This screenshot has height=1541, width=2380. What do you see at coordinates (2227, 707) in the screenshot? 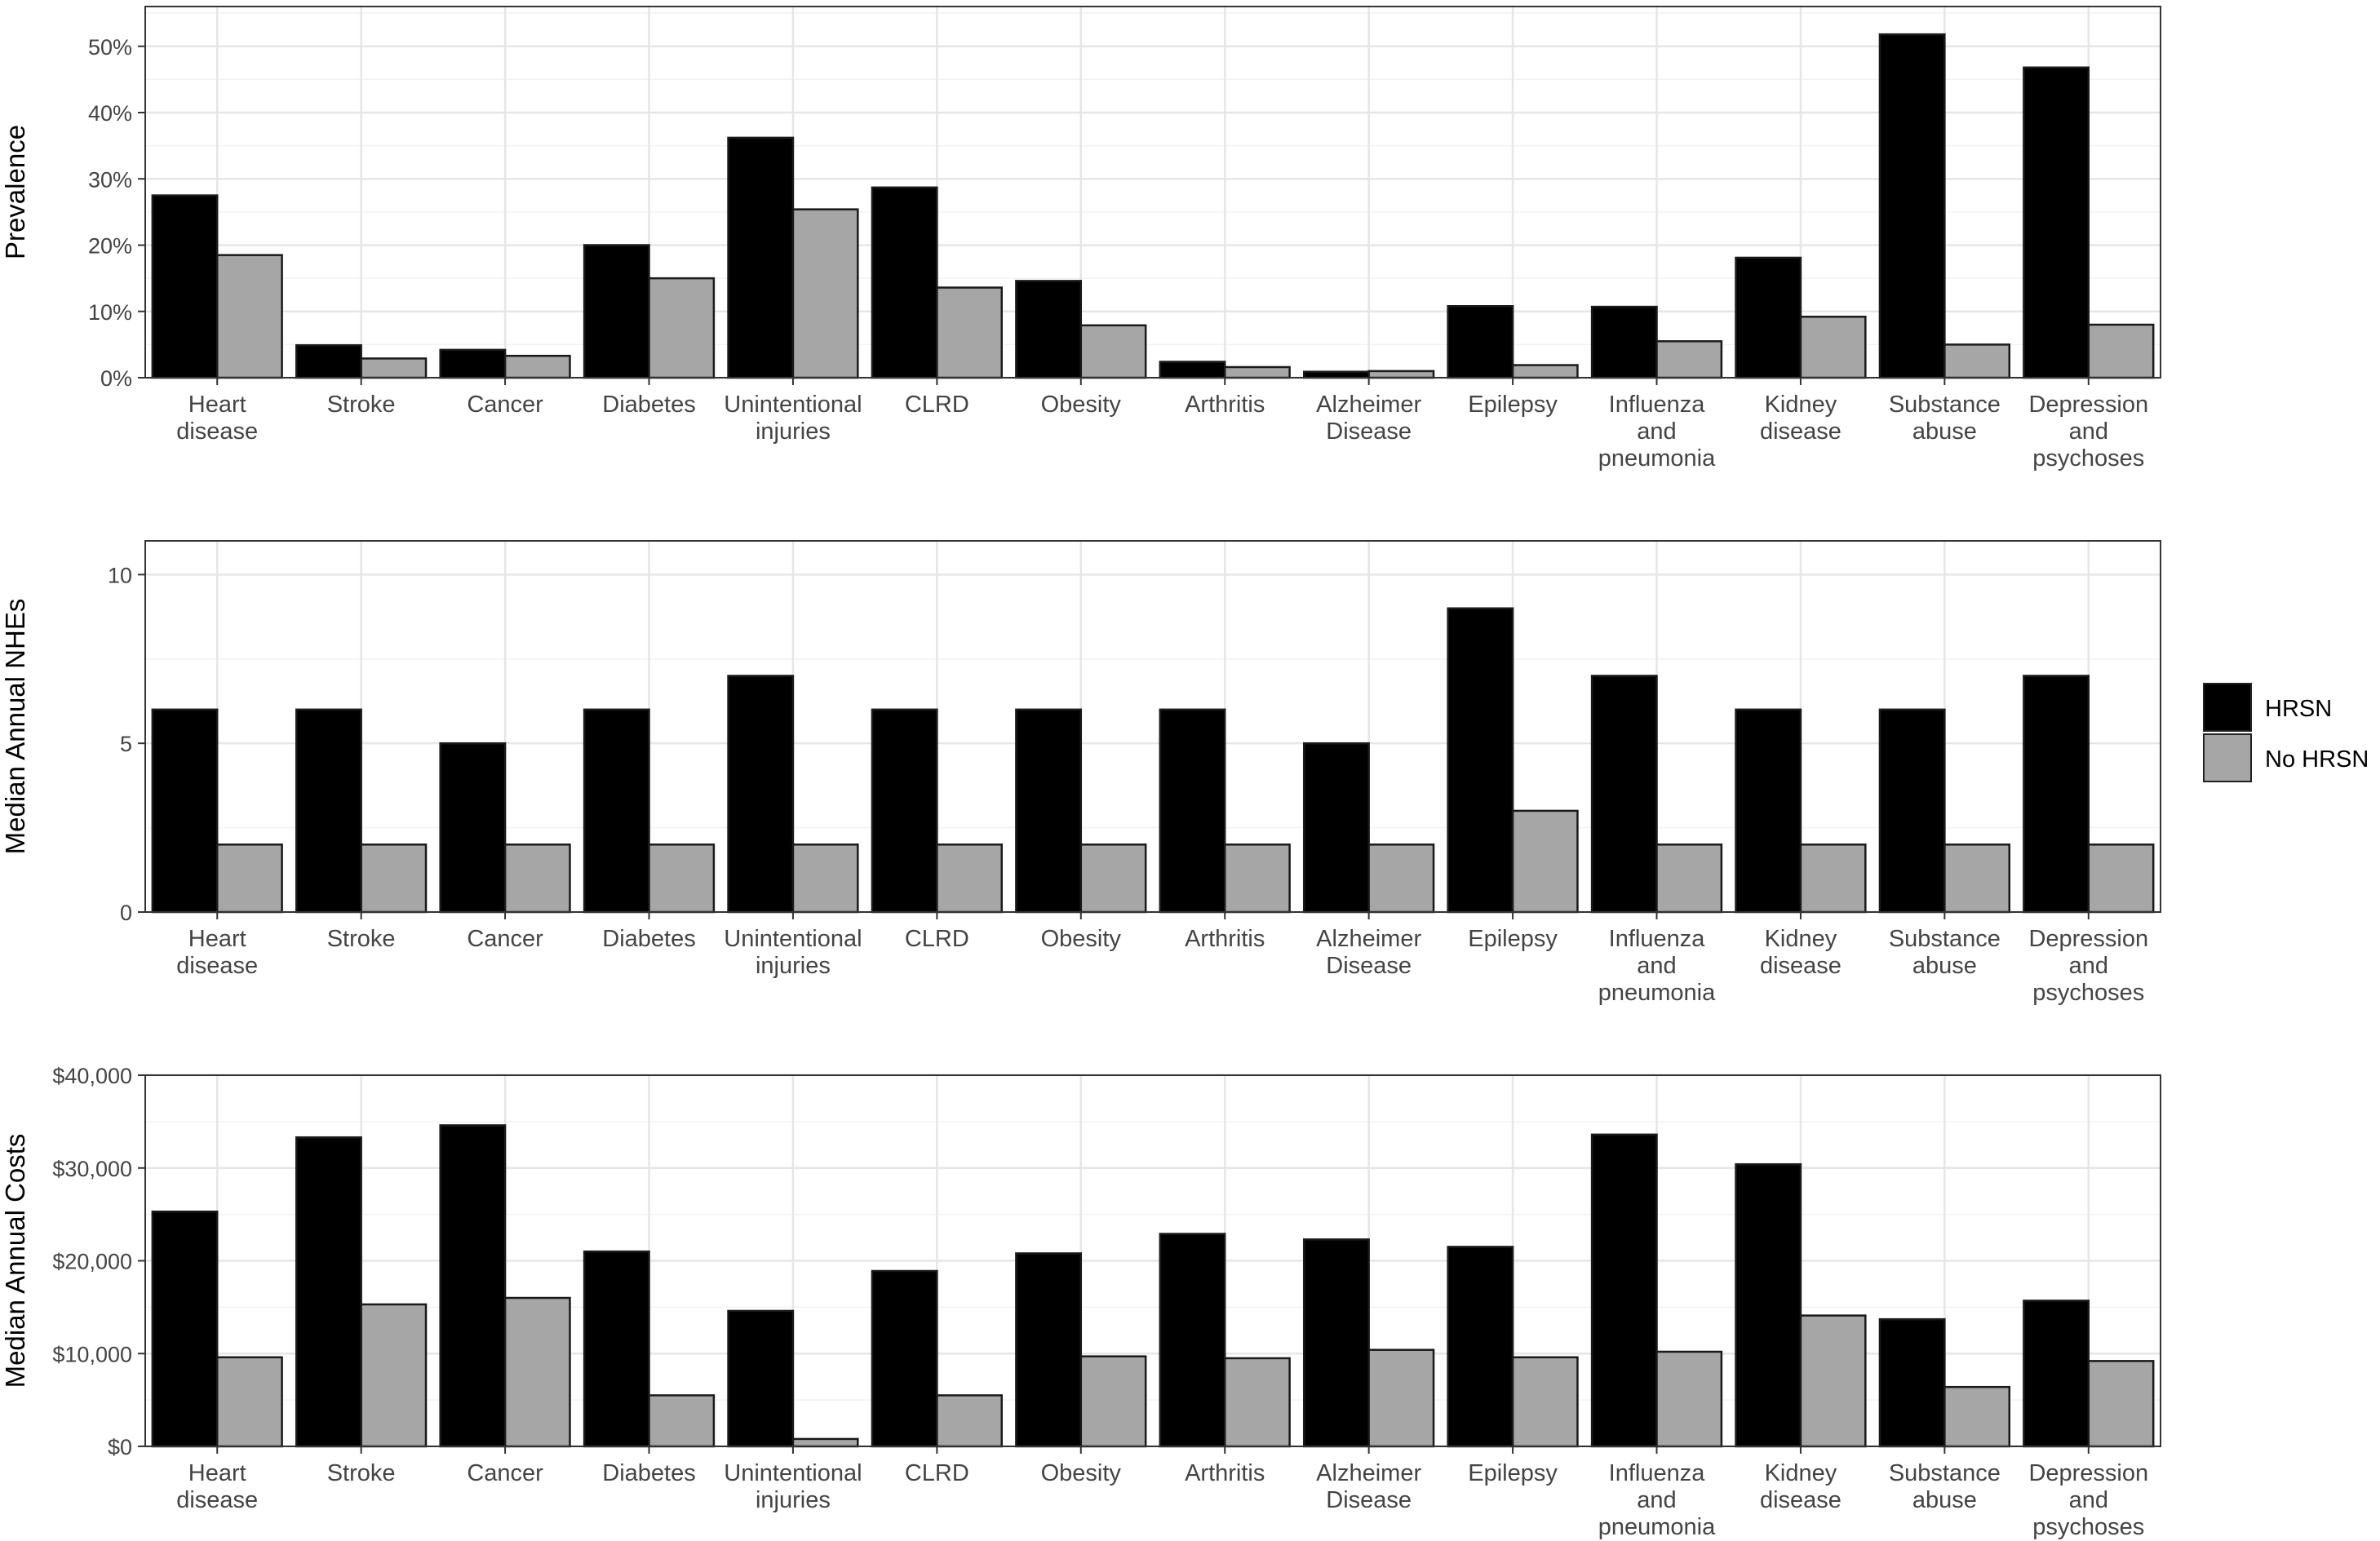
I see `legend-swatch-hrsn` at bounding box center [2227, 707].